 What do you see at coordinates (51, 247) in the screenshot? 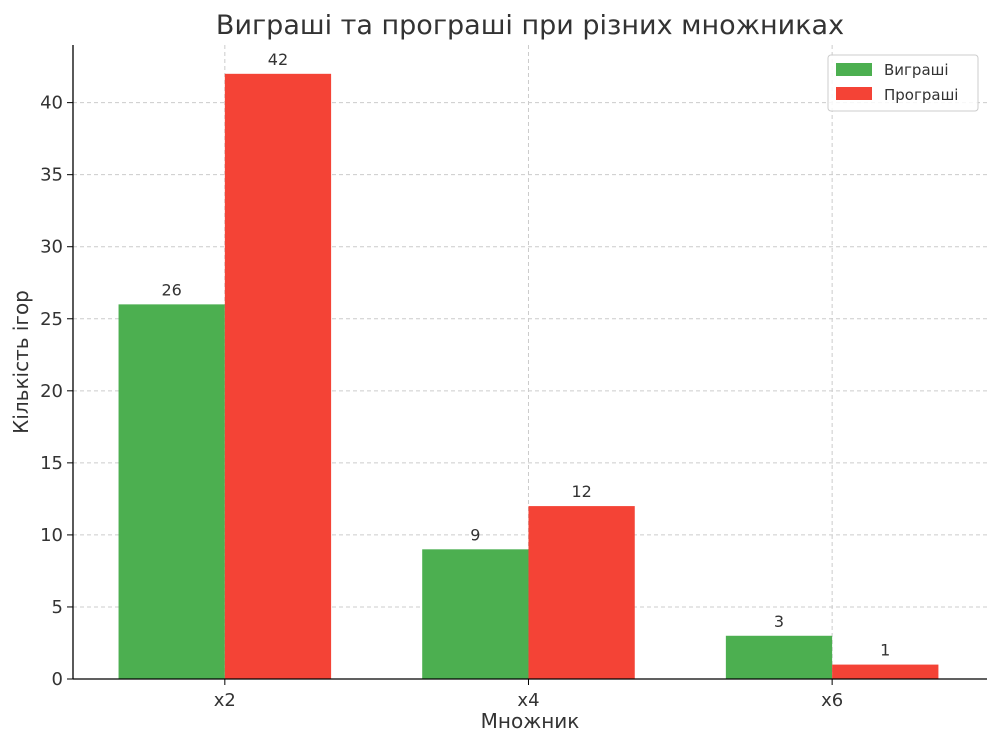
I see `y-tick-label: 30` at bounding box center [51, 247].